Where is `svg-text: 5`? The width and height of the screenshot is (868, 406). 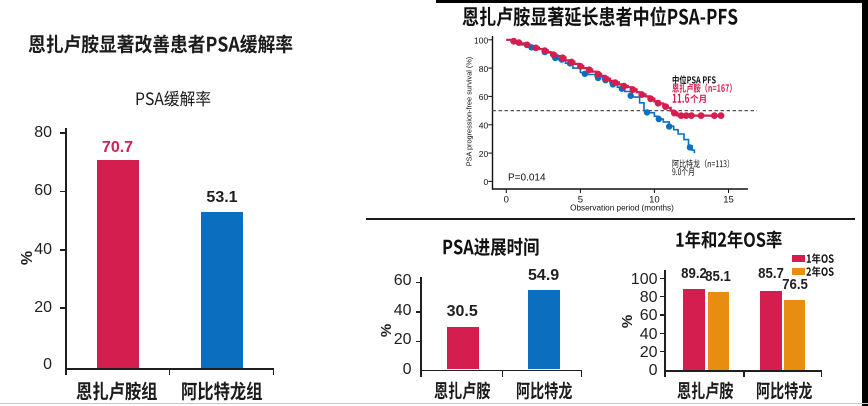
svg-text: 5 is located at coordinates (580, 200).